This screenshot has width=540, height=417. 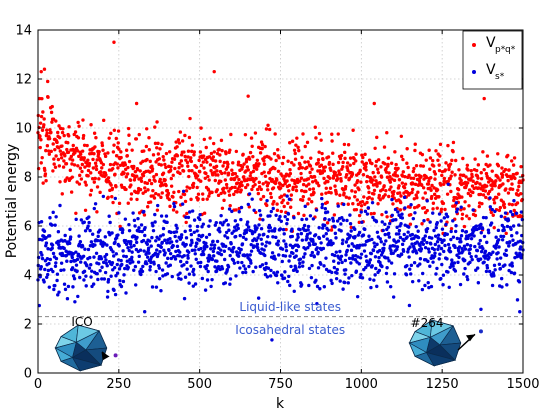 What do you see at coordinates (470, 338) in the screenshot?
I see `arrow-head` at bounding box center [470, 338].